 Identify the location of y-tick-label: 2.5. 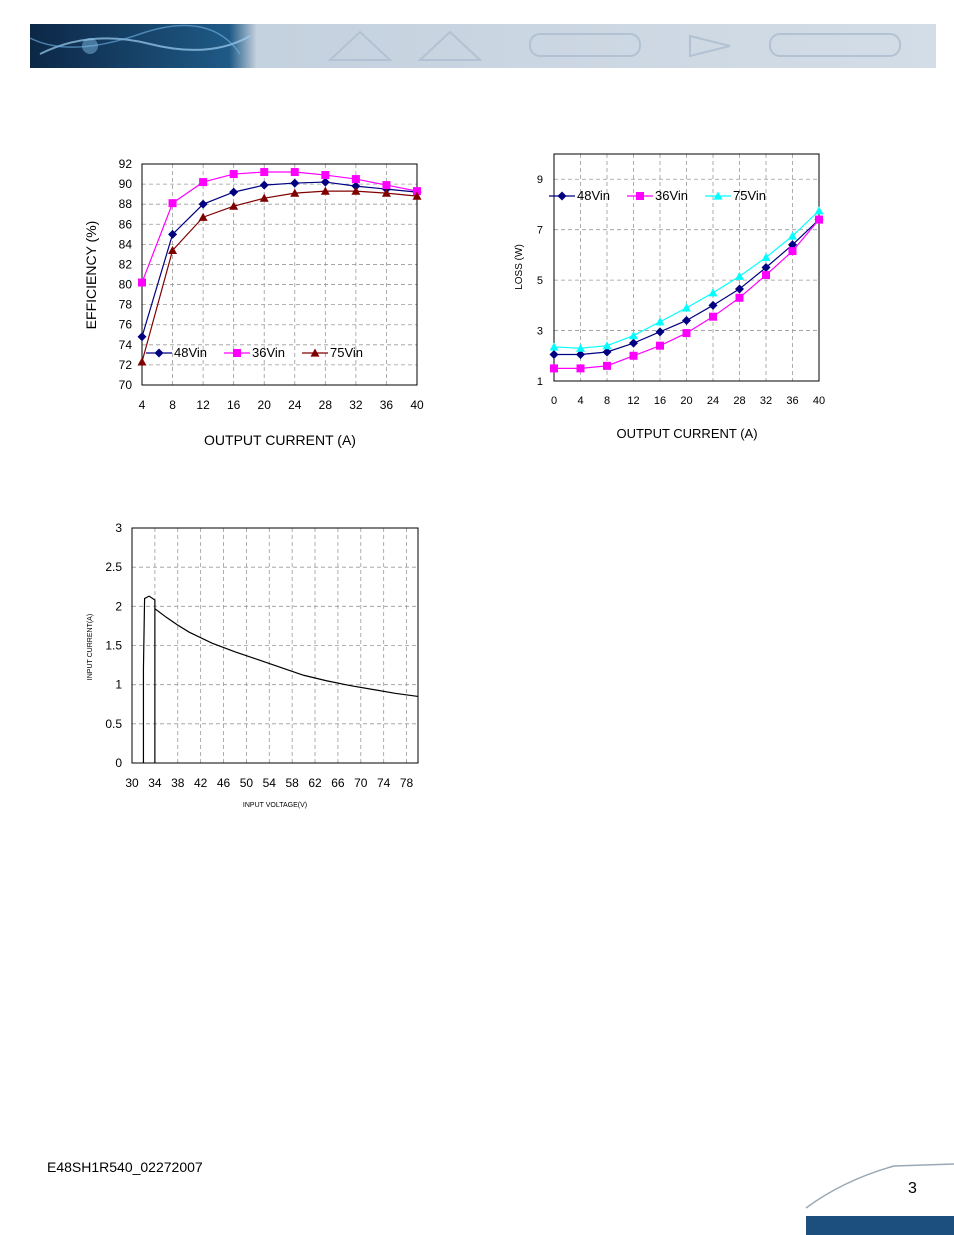
(113, 567).